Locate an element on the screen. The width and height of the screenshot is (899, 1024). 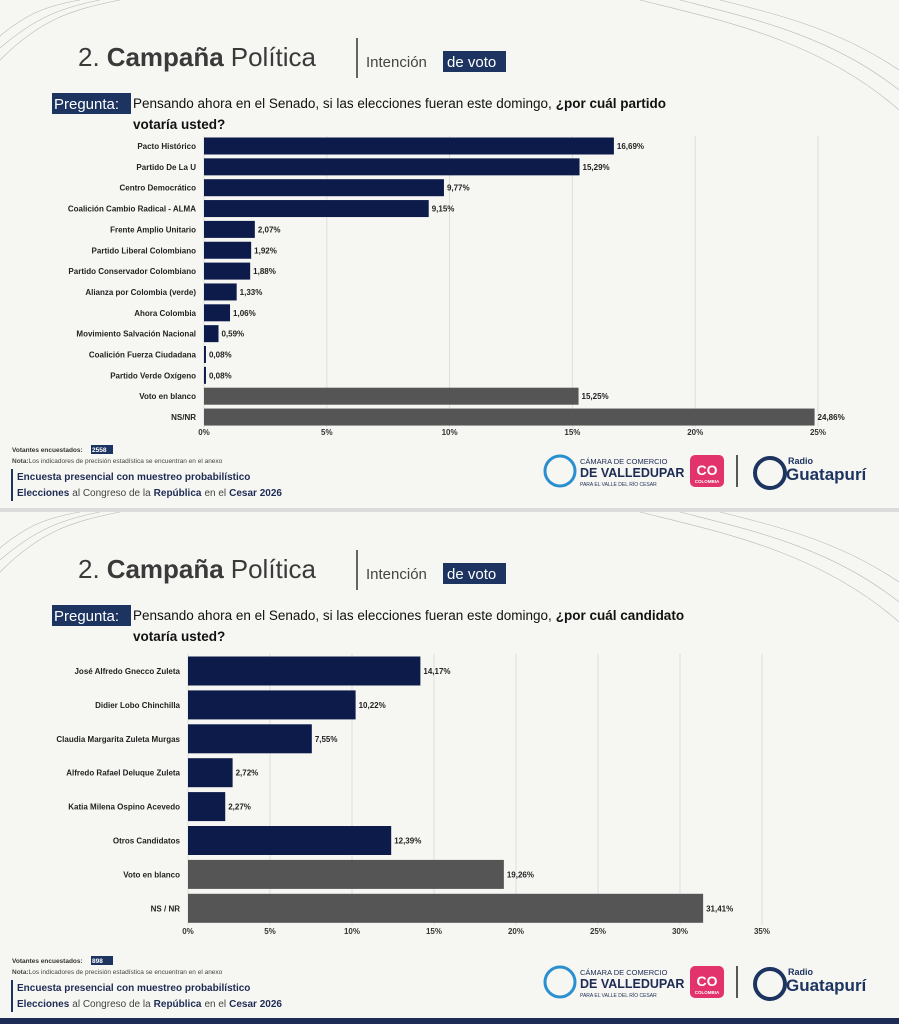
logo-text: DE VALLEDUPAR is located at coordinates (632, 984).